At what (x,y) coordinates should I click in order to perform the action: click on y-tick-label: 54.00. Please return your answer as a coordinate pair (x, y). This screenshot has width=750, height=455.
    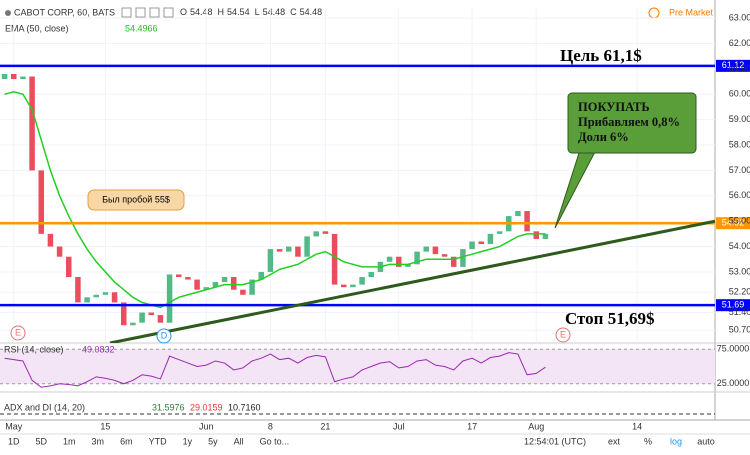
    Looking at the image, I should click on (739, 246).